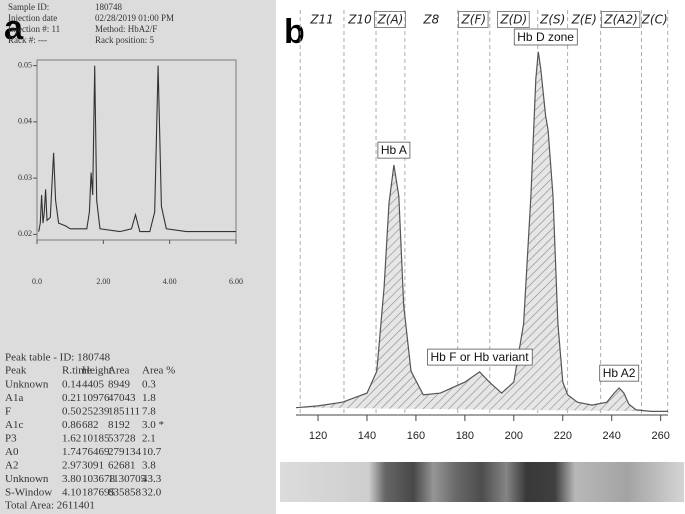 This screenshot has height=514, width=685. Describe the element at coordinates (612, 436) in the screenshot. I see `x-tick-label: 240` at that location.